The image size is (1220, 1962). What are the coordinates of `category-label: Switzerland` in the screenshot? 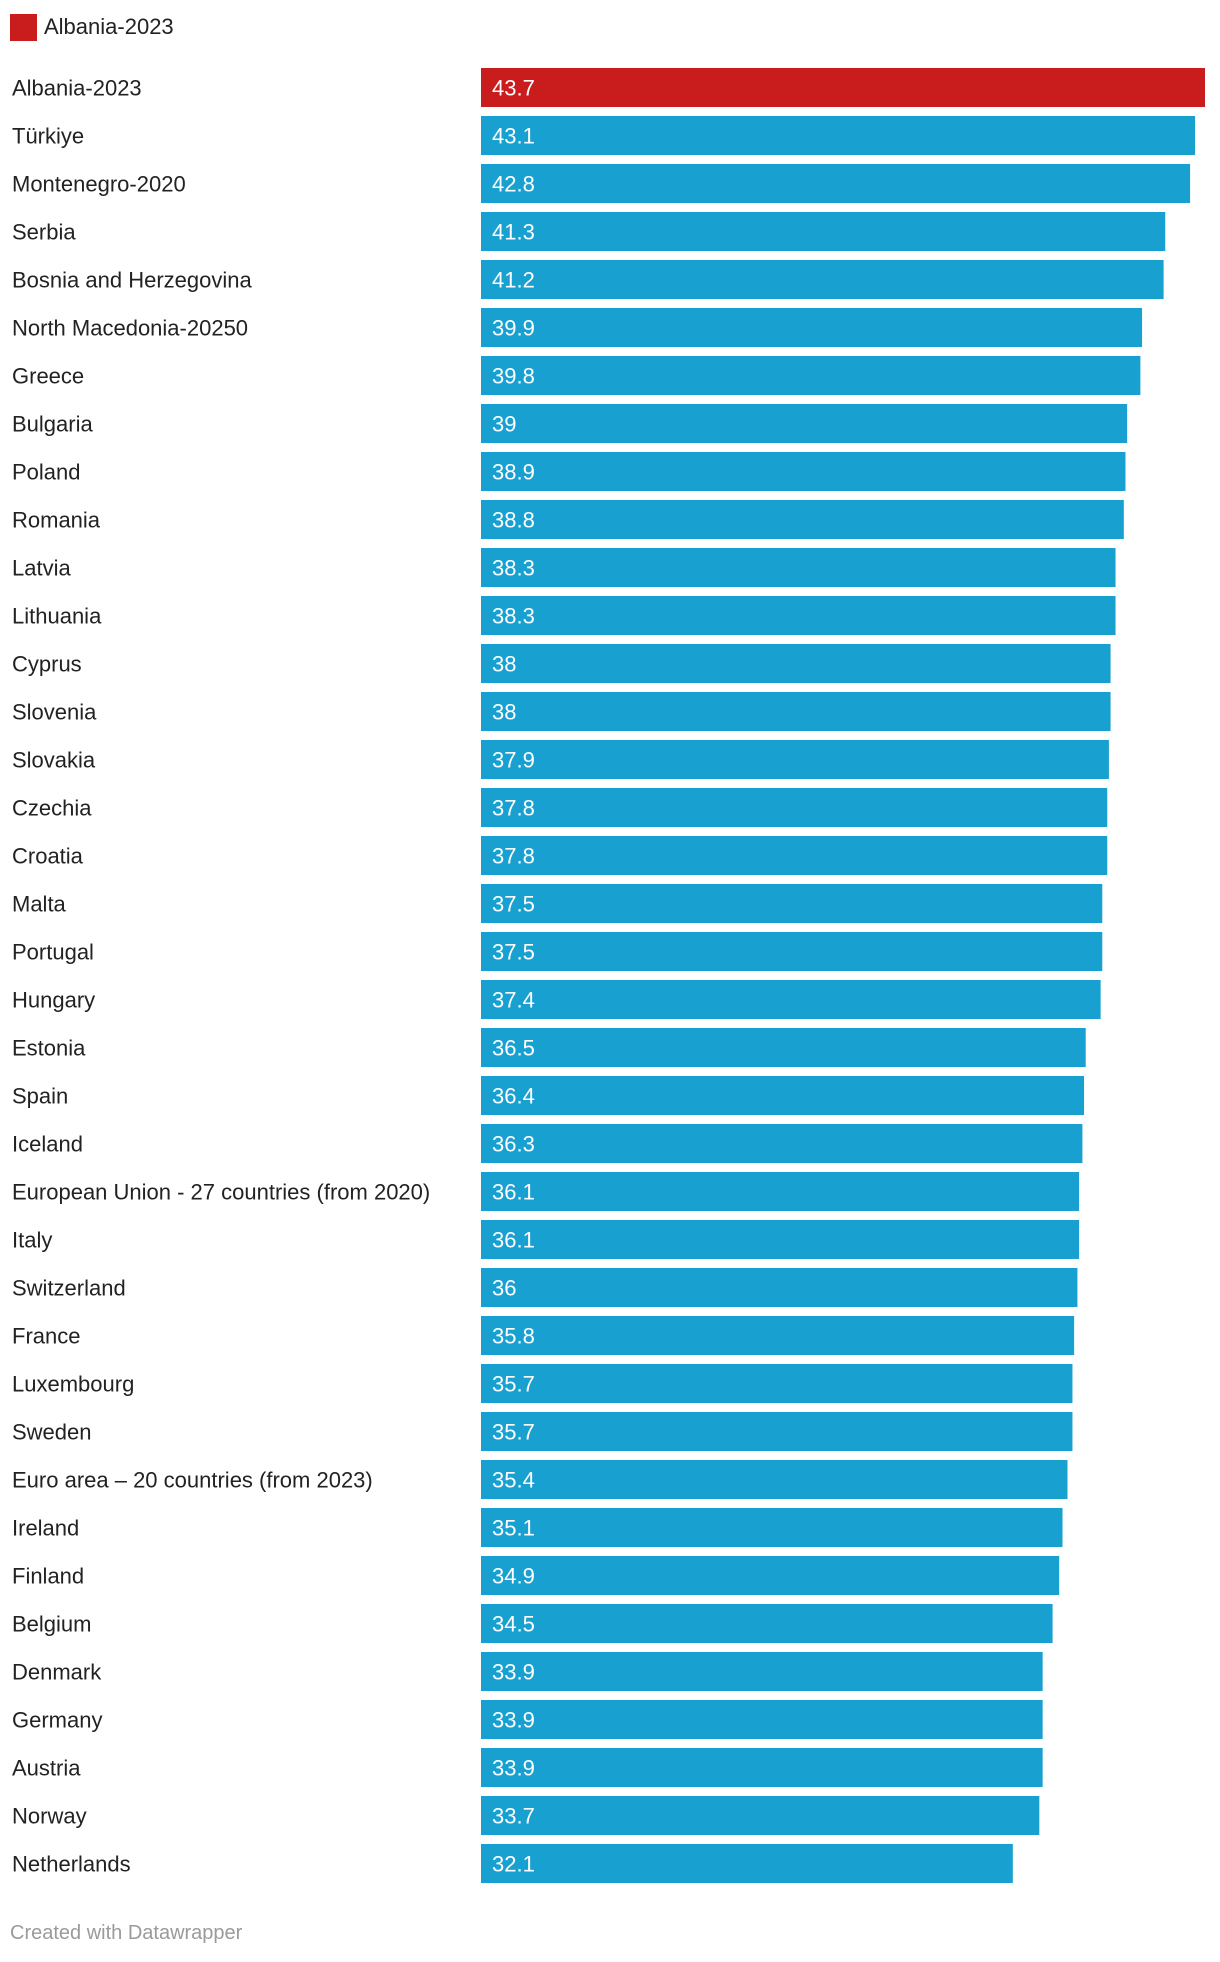 It's located at (69, 1288).